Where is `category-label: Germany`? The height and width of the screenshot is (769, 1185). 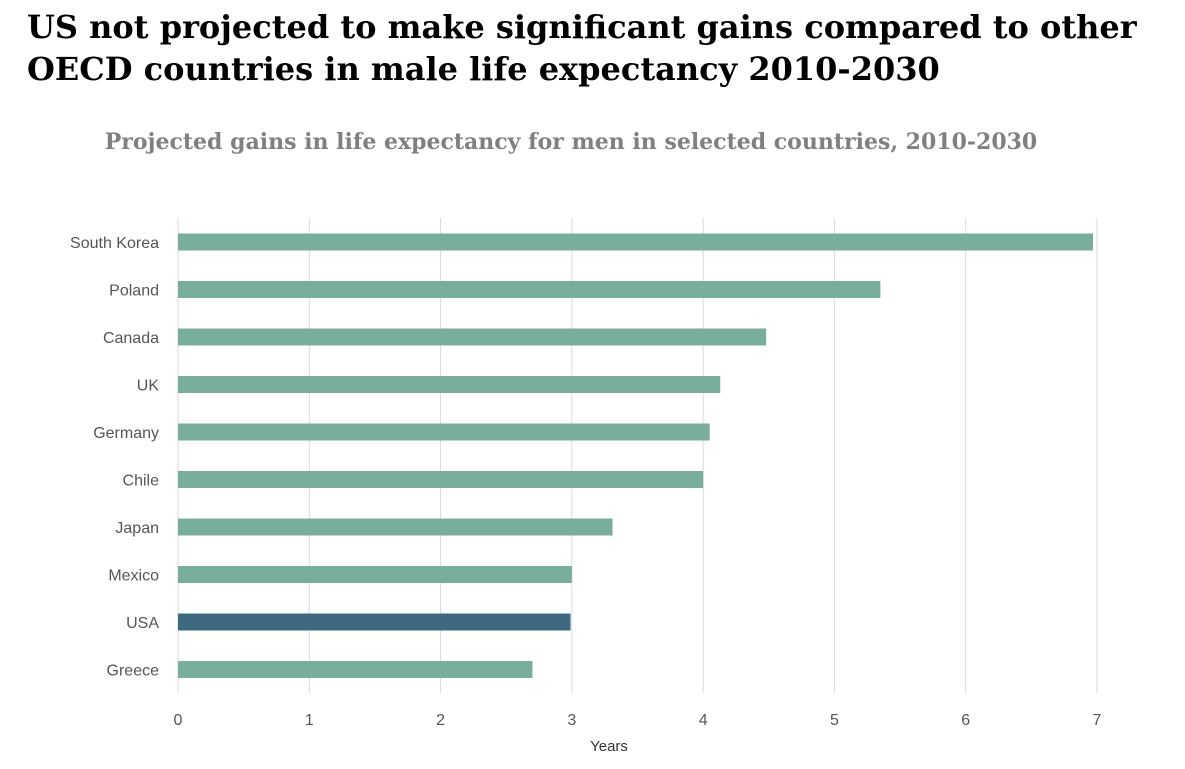 category-label: Germany is located at coordinates (126, 433).